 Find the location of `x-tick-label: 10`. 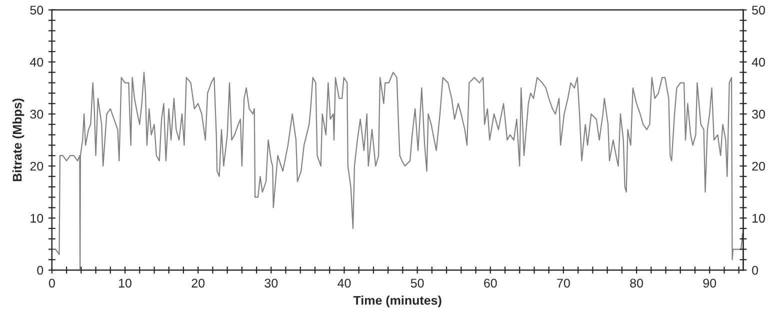

x-tick-label: 10 is located at coordinates (125, 283).